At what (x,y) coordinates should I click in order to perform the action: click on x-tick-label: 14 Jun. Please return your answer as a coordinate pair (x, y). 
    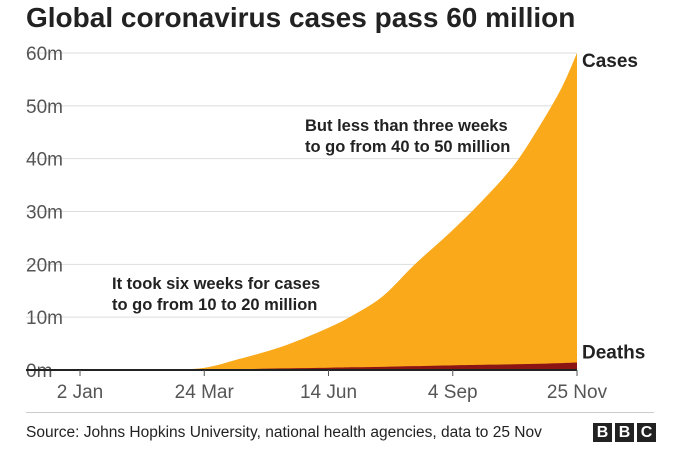
    Looking at the image, I should click on (328, 392).